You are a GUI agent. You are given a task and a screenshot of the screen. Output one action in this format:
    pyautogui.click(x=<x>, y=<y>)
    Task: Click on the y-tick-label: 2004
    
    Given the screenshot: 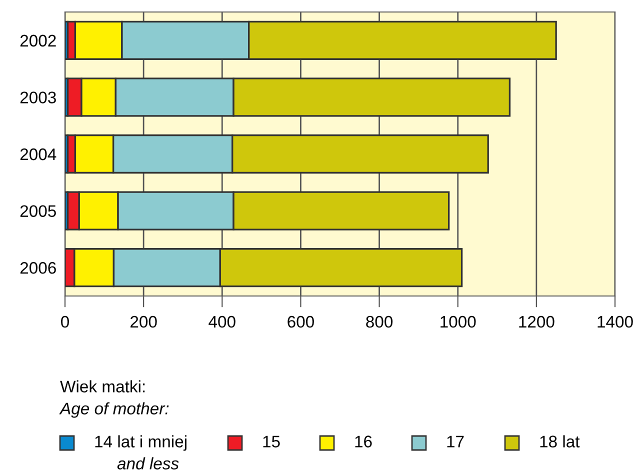 What is the action you would take?
    pyautogui.click(x=38, y=154)
    